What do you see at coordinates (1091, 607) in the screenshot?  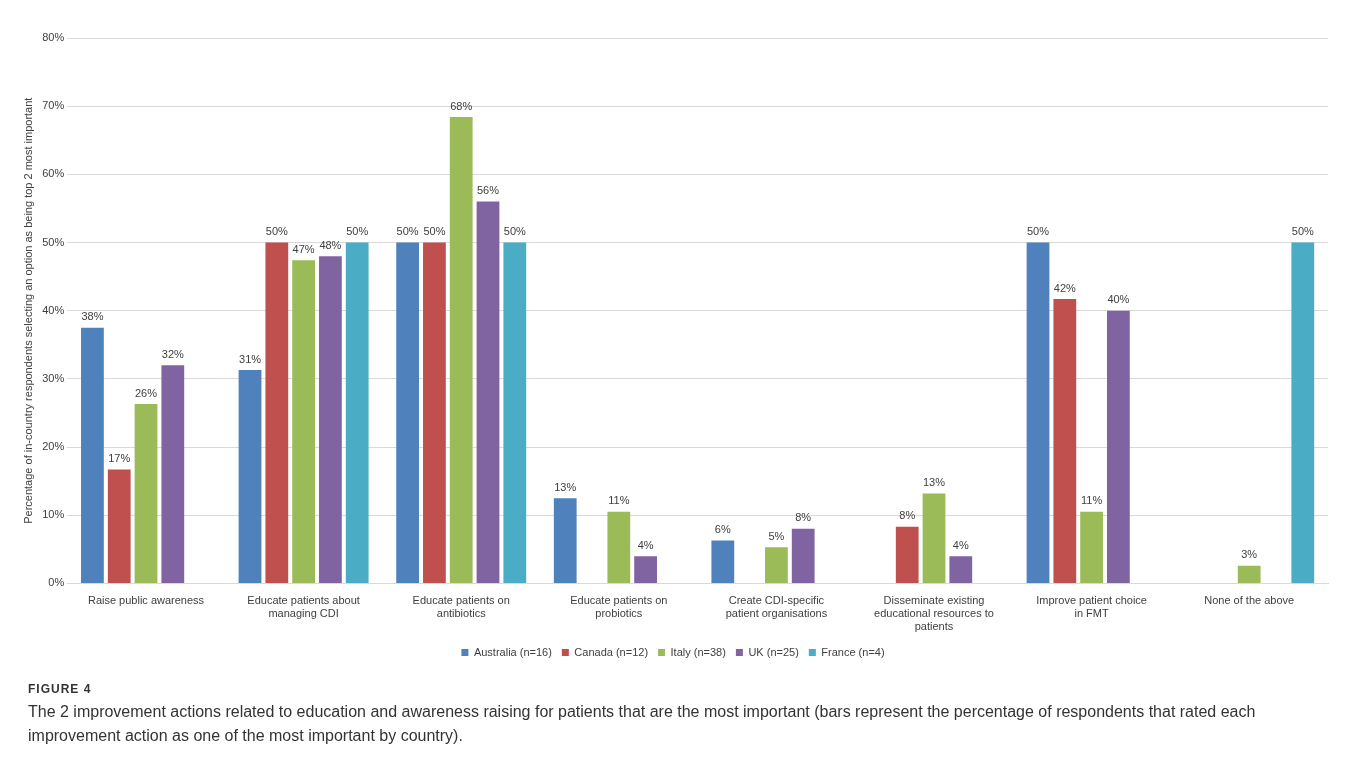 I see `x-tick-label: Improve patient choice in FMT` at bounding box center [1091, 607].